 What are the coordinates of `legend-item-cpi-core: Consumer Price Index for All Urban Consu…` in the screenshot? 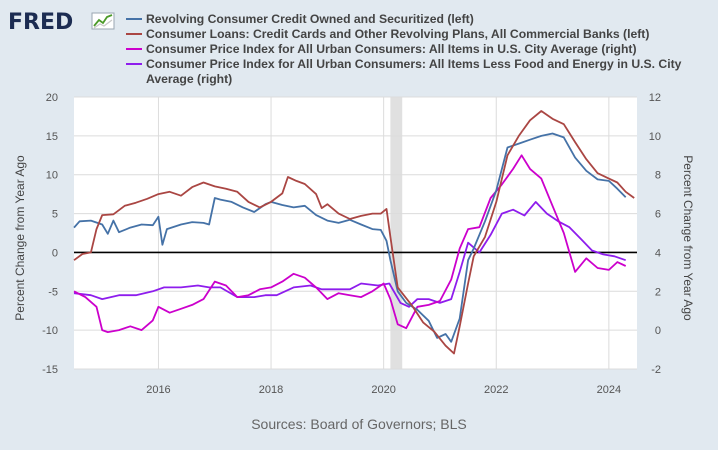 It's located at (414, 72).